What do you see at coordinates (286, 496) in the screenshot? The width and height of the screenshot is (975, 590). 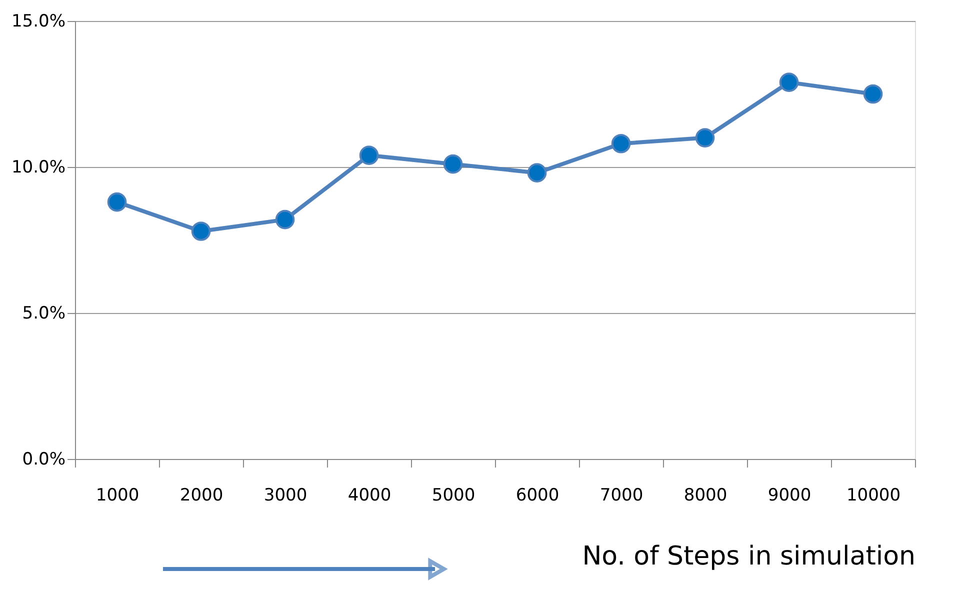 I see `x-tick-label: 3000` at bounding box center [286, 496].